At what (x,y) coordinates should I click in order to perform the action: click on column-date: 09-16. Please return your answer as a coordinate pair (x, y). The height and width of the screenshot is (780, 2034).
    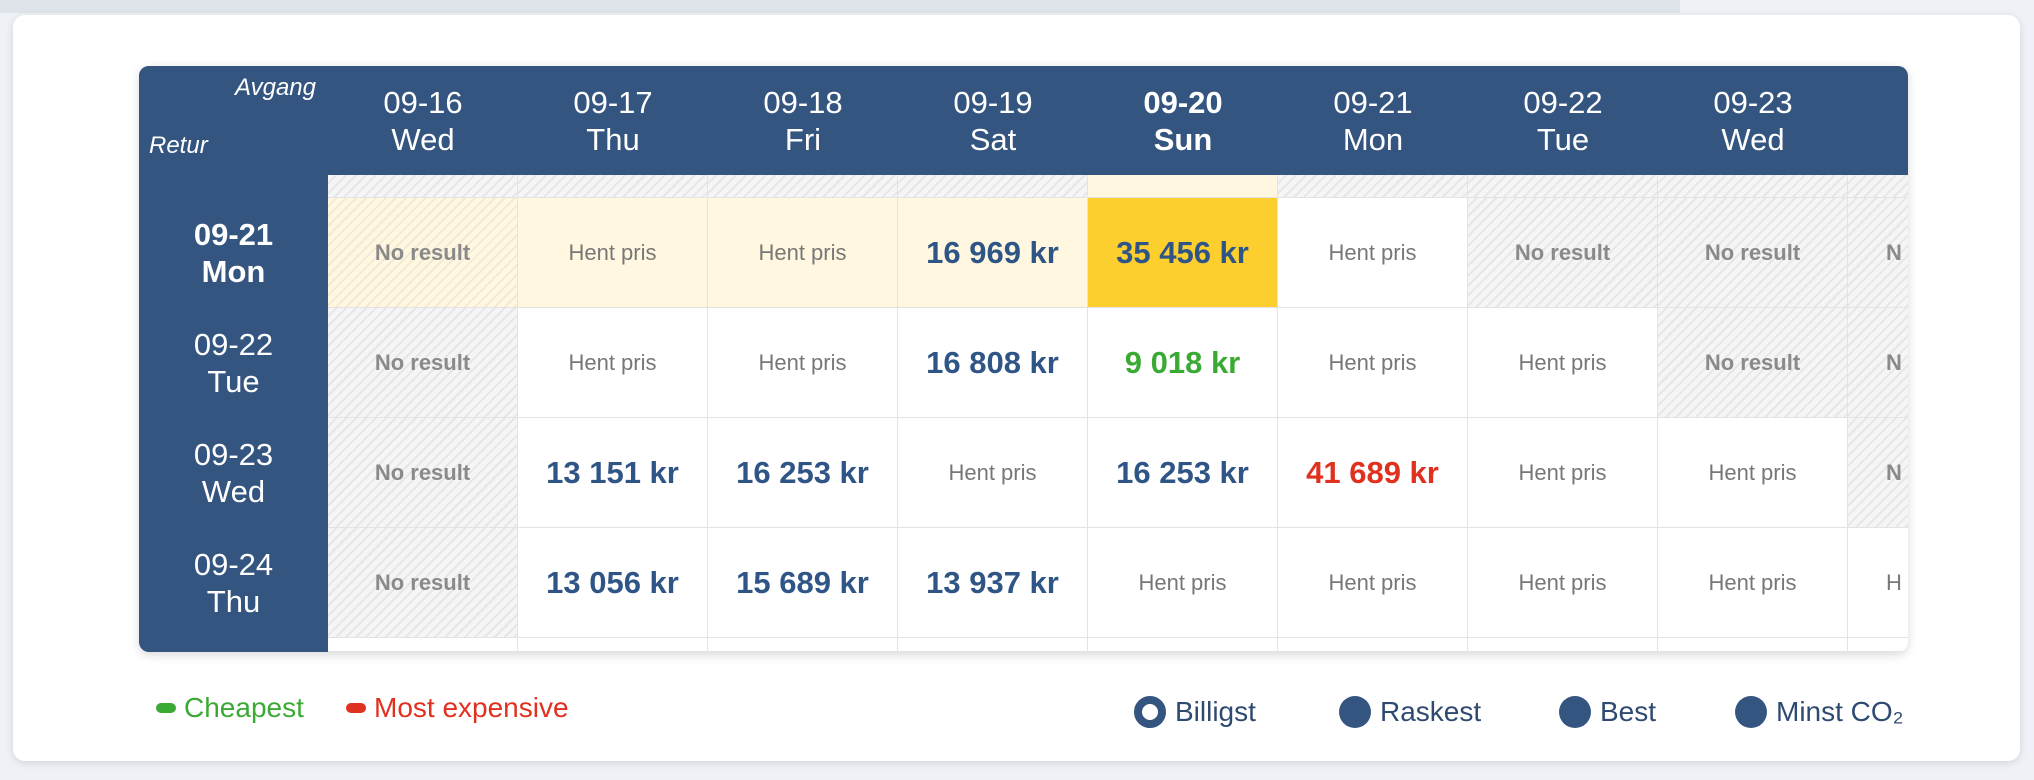
    Looking at the image, I should click on (423, 102).